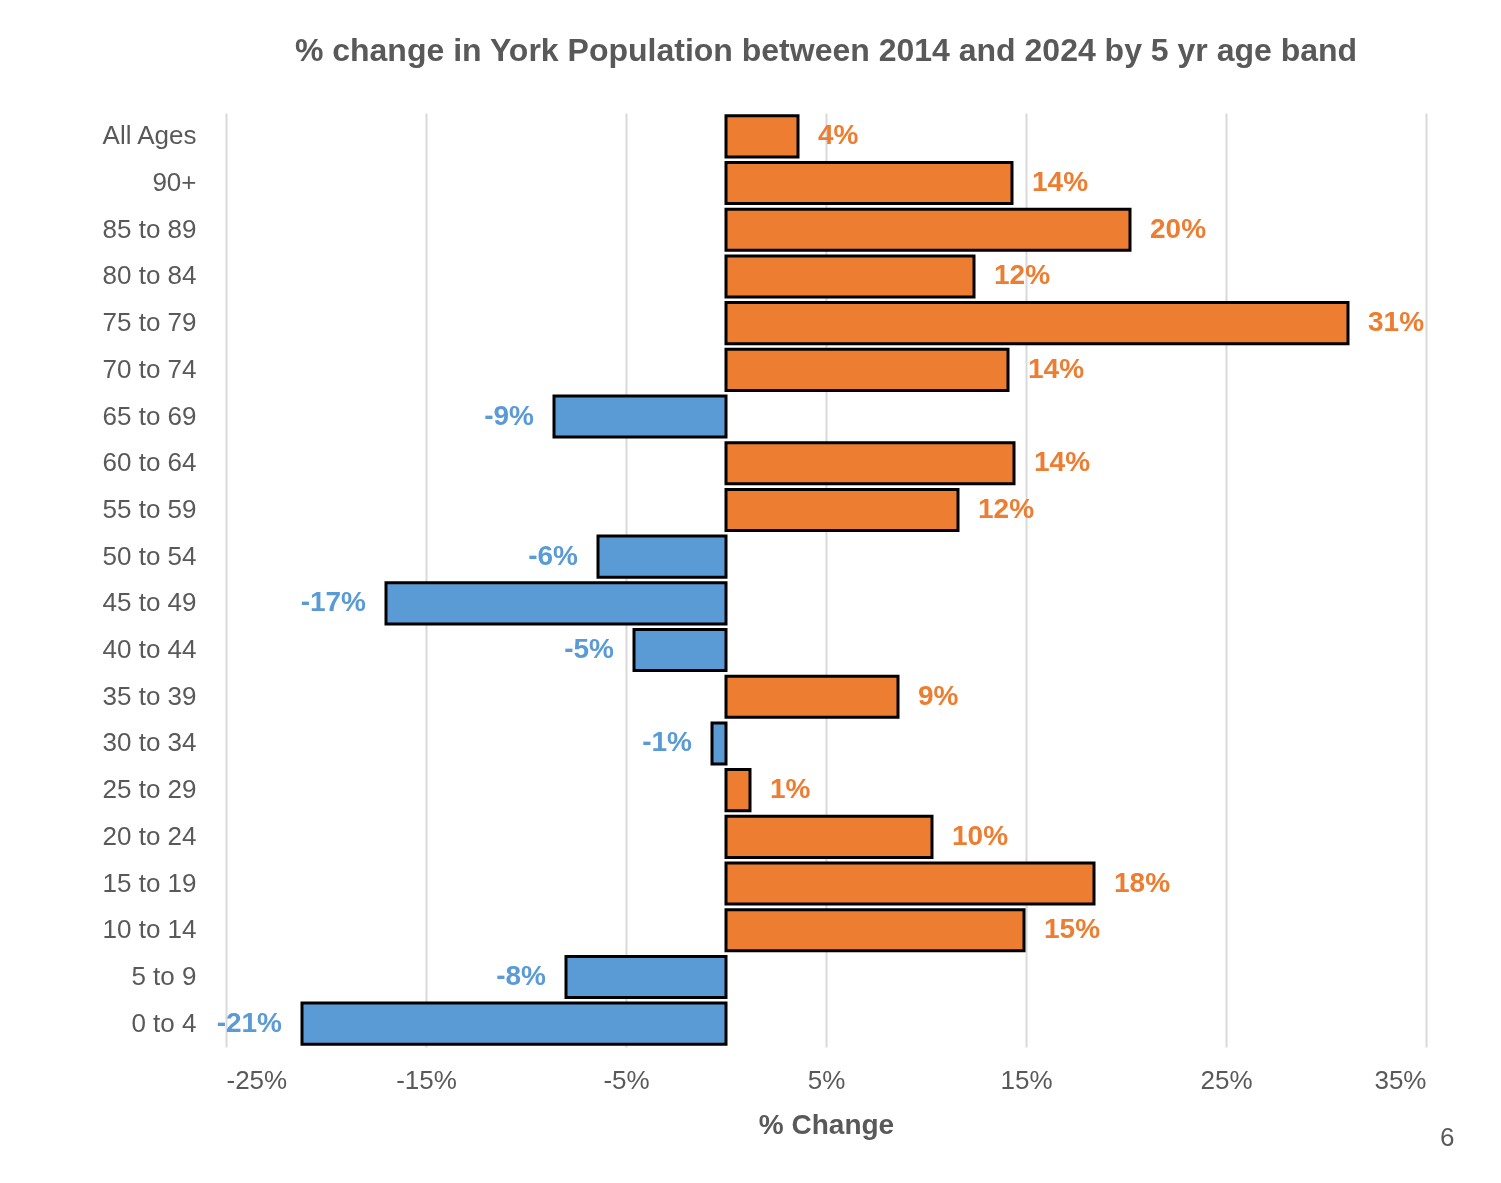  What do you see at coordinates (826, 50) in the screenshot?
I see `chart-title: % change in York Population between 2014 and 2024 by 5 yr age band` at bounding box center [826, 50].